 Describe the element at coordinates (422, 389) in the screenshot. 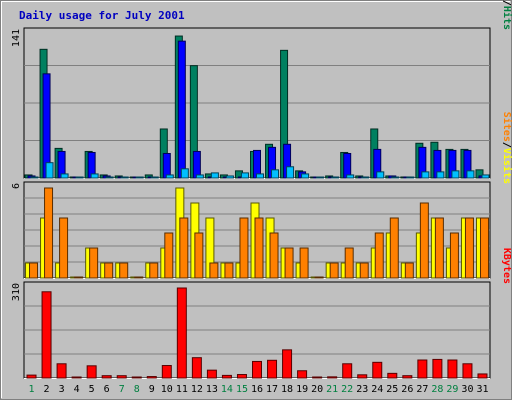

I see `day-label: 27` at that location.